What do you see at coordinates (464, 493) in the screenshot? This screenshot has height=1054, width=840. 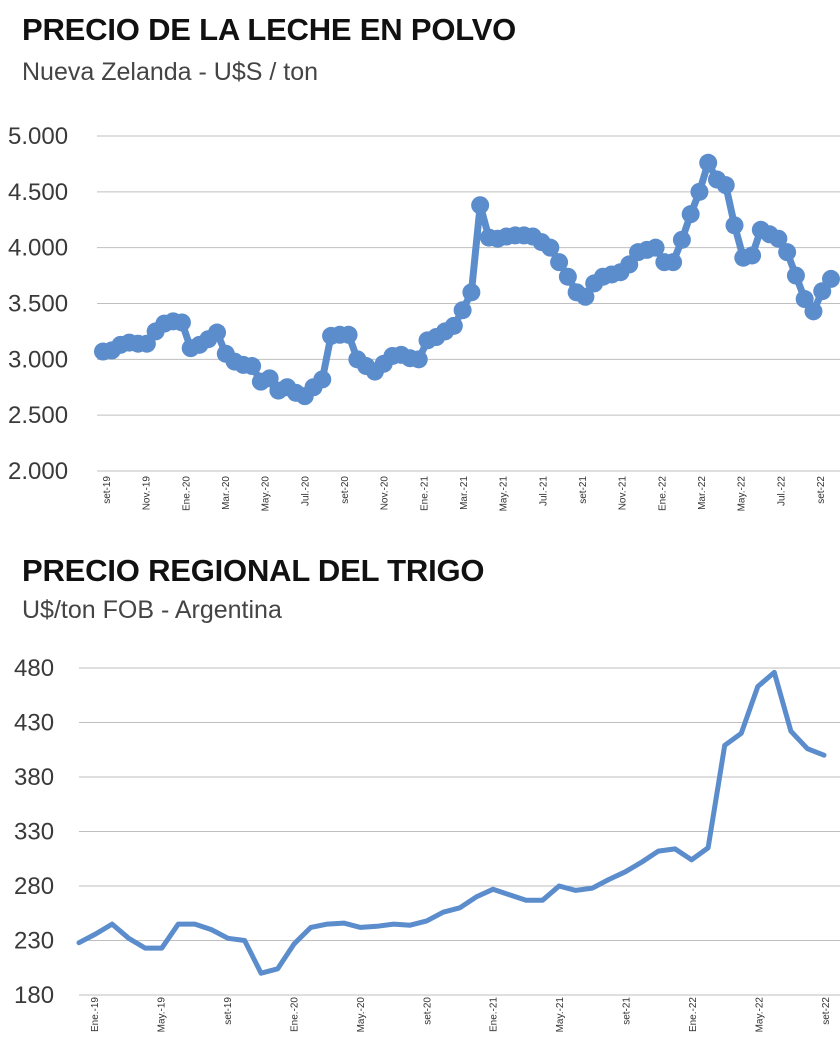 I see `x-tick-label: Mar.-21` at bounding box center [464, 493].